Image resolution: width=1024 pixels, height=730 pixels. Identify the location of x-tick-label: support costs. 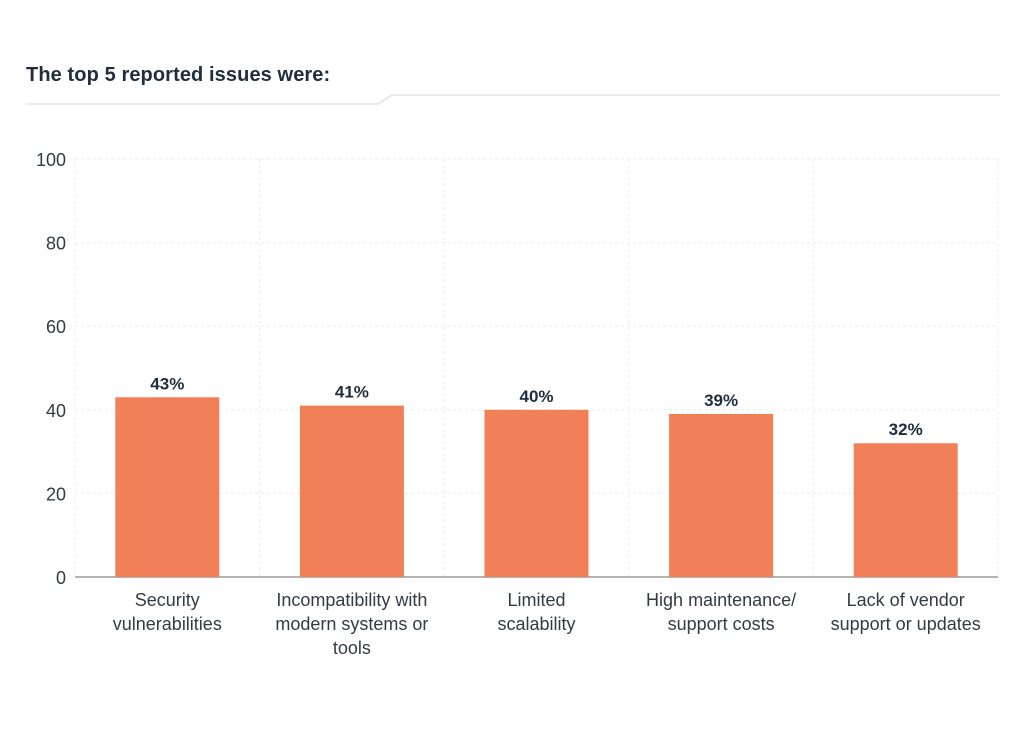
(721, 624).